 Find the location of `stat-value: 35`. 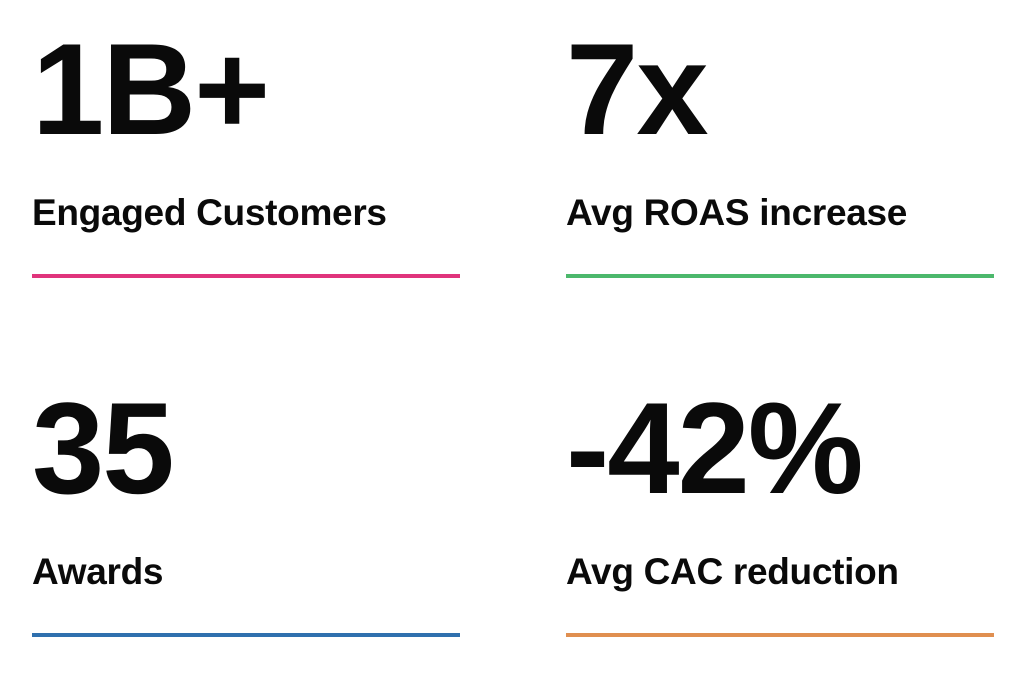

stat-value: 35 is located at coordinates (103, 448).